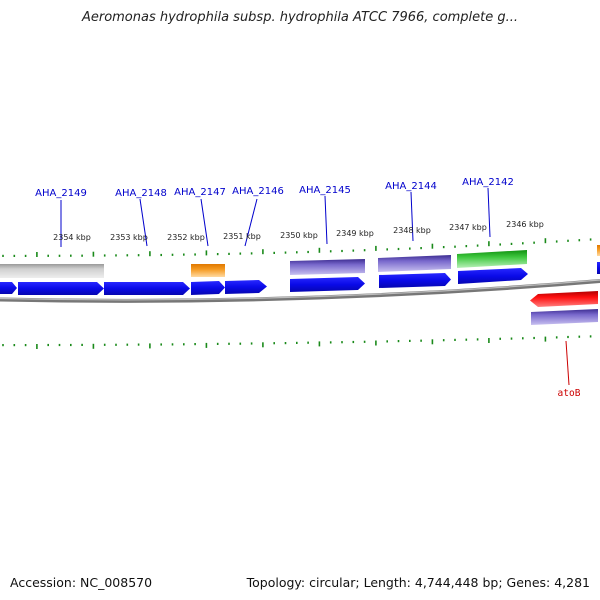  I want to click on scale-label: 2354 kbp, so click(72, 237).